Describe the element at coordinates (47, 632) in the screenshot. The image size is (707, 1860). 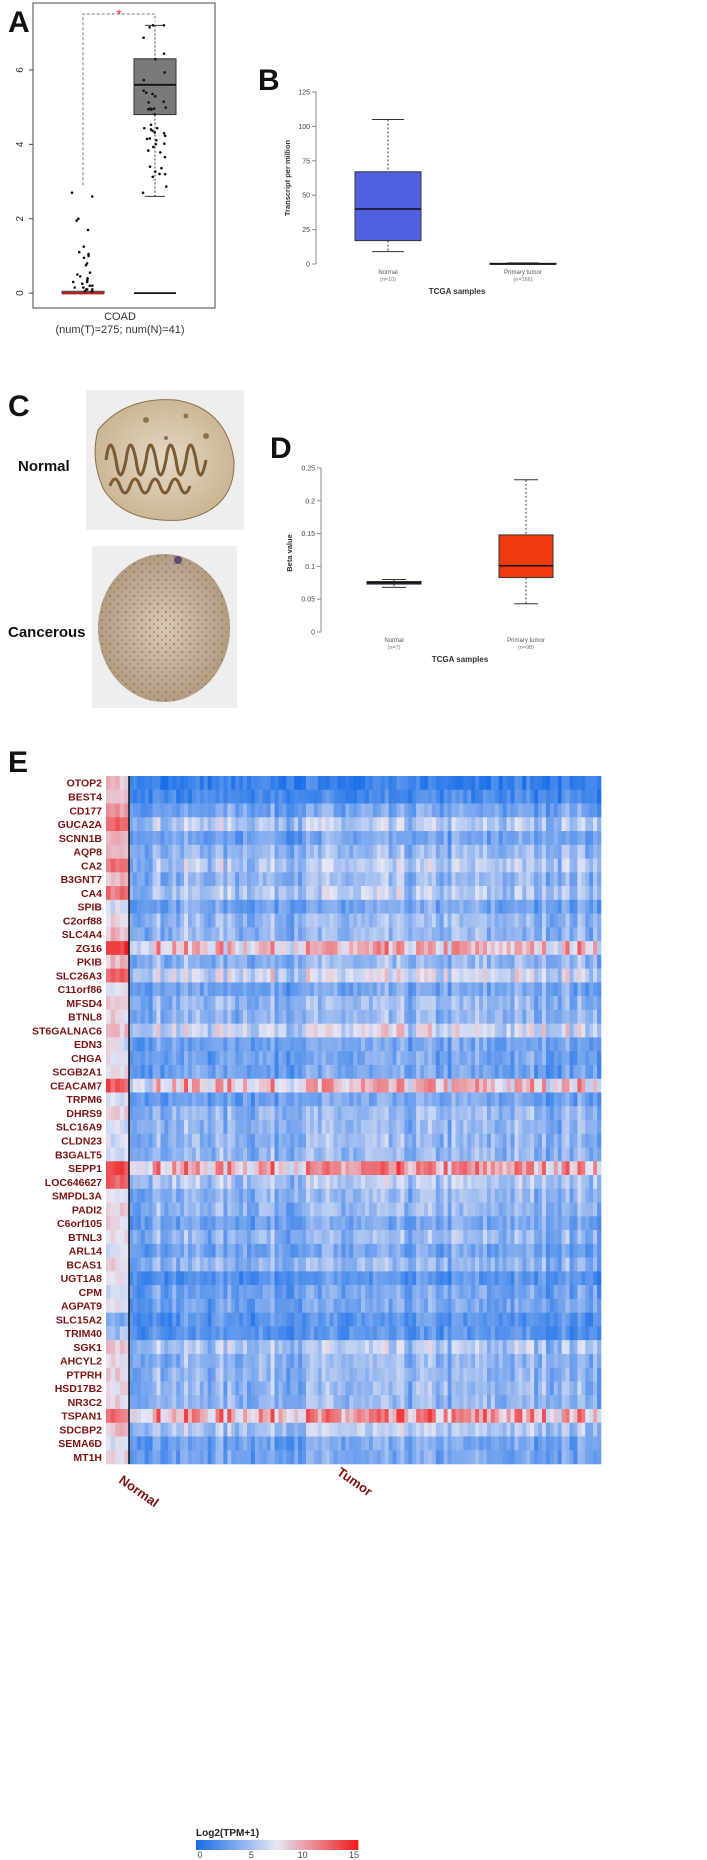
I see `cancerous-tissue-label: Cancerous` at that location.